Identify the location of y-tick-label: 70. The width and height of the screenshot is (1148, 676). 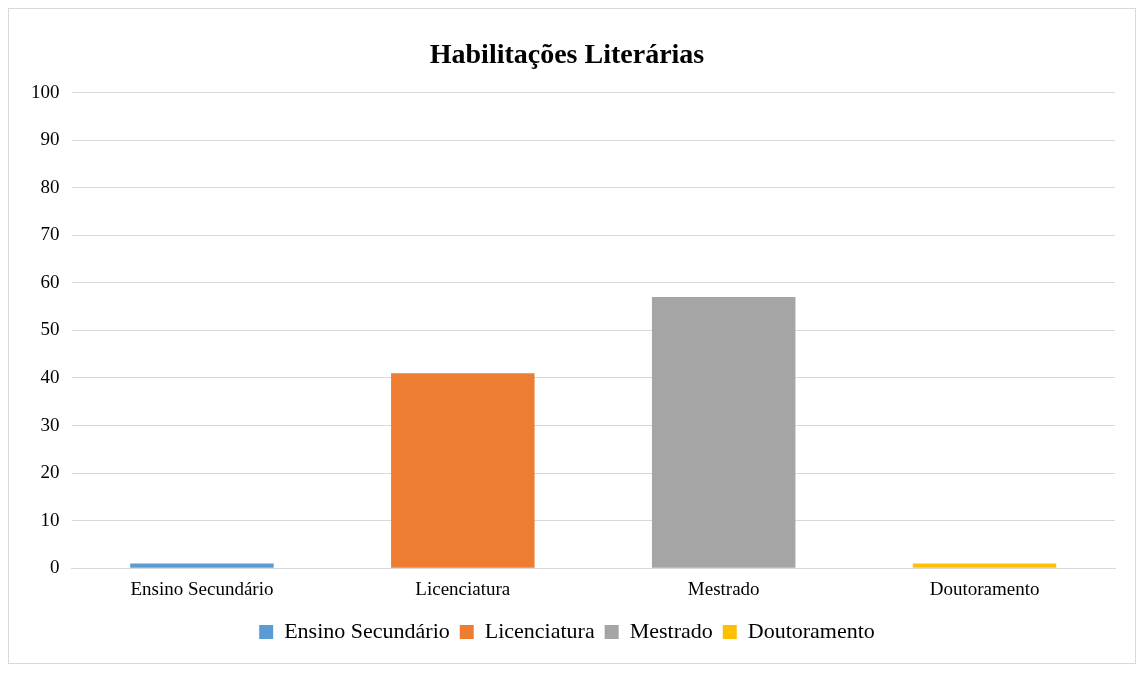
(50, 234).